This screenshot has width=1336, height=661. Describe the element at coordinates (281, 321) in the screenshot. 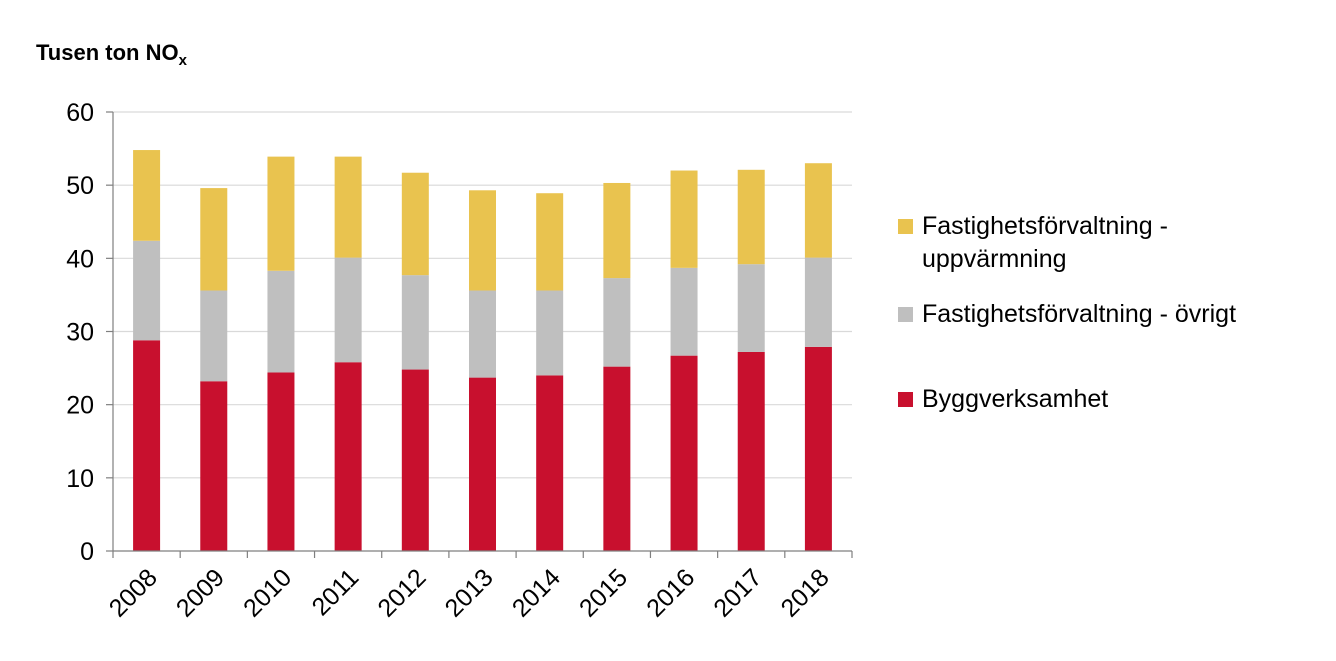

I see `bar-fastighetsf-rvaltning-vrigt-2010` at that location.